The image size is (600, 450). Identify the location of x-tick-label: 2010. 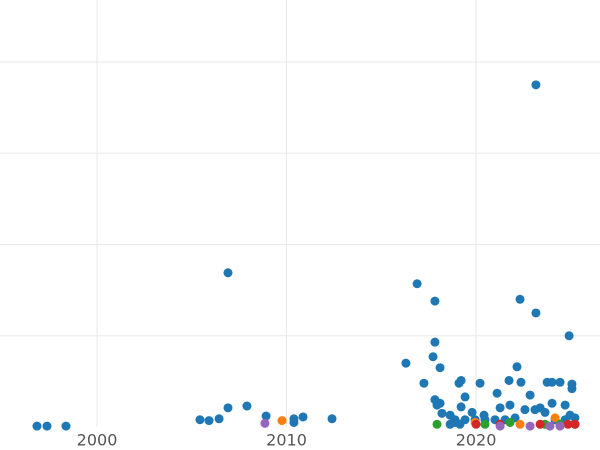
(286, 440).